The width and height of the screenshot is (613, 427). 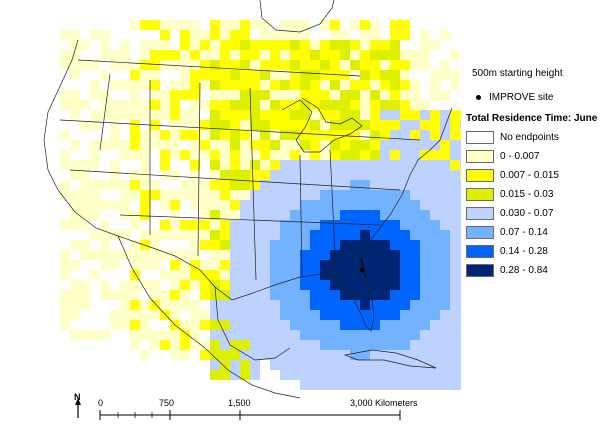 What do you see at coordinates (363, 268) in the screenshot?
I see `improve-site-marker` at bounding box center [363, 268].